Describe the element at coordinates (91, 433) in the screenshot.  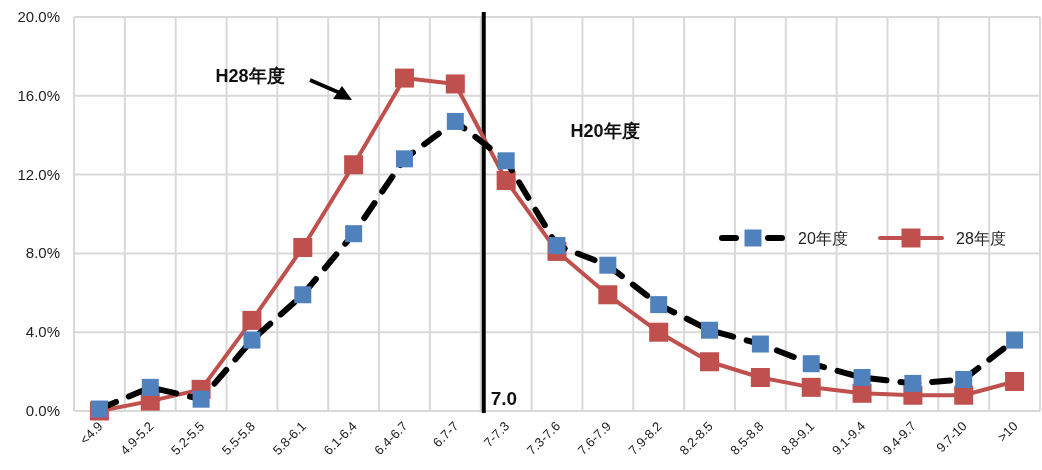
I see `x-tick-label: <4.9` at that location.